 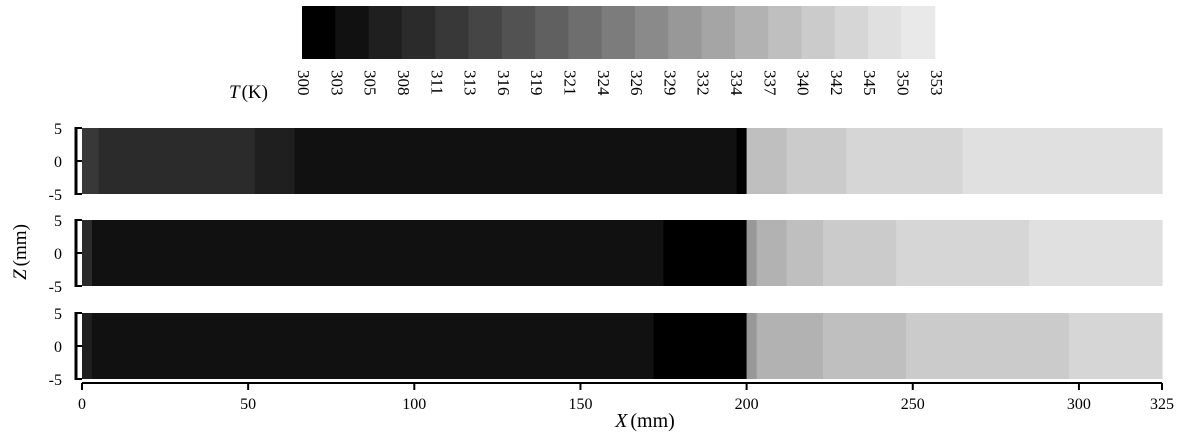 What do you see at coordinates (569, 83) in the screenshot?
I see `colorbar-tick-label: 321` at bounding box center [569, 83].